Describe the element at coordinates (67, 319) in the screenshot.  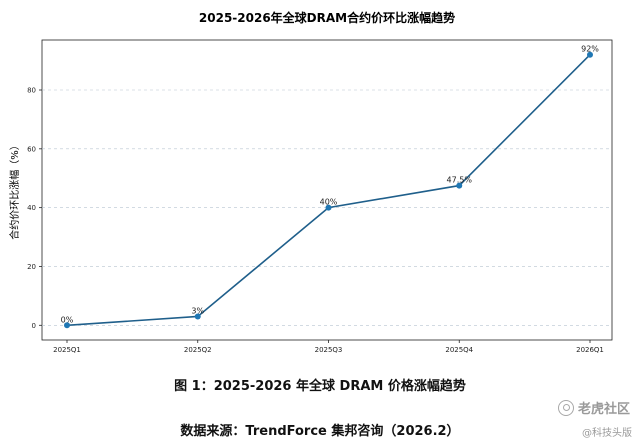
I see `data-label: 0%` at that location.